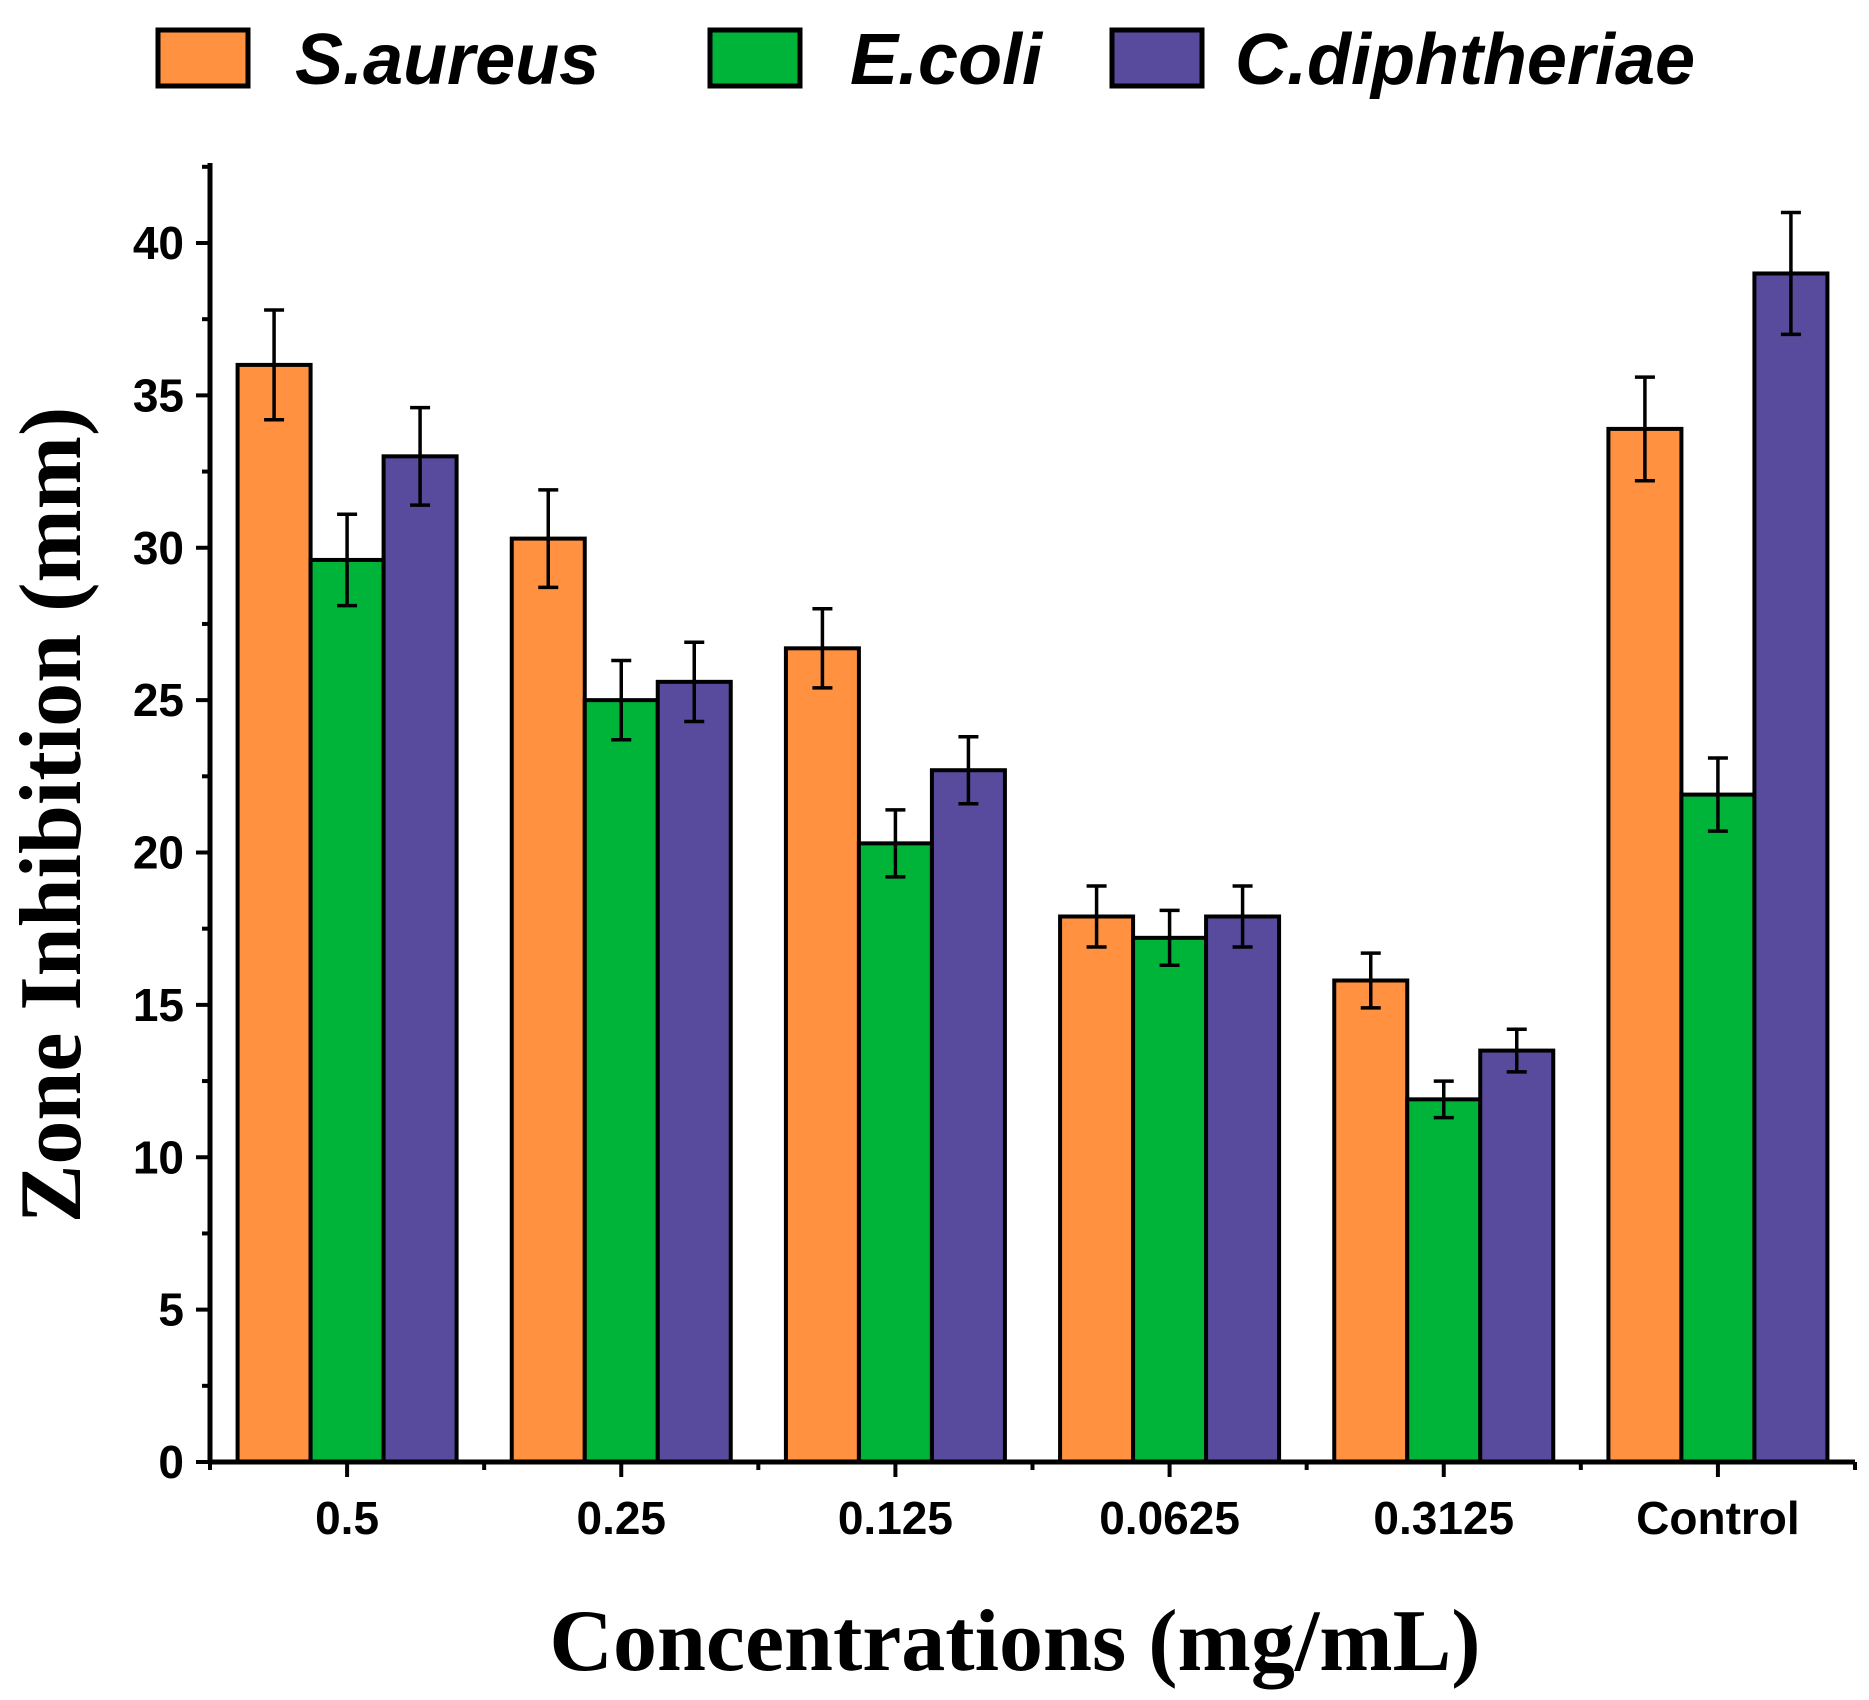 The image size is (1869, 1700). I want to click on y-tick-label-35: 35, so click(158, 395).